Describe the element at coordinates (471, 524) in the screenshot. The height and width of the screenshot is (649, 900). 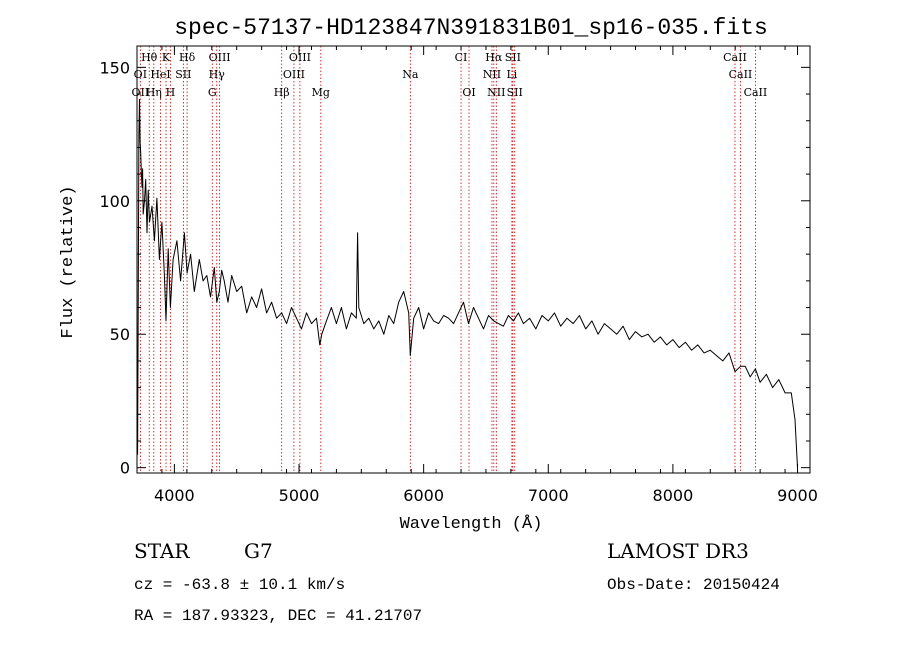
I see `x-axis-label: Wavelength (Å)` at that location.